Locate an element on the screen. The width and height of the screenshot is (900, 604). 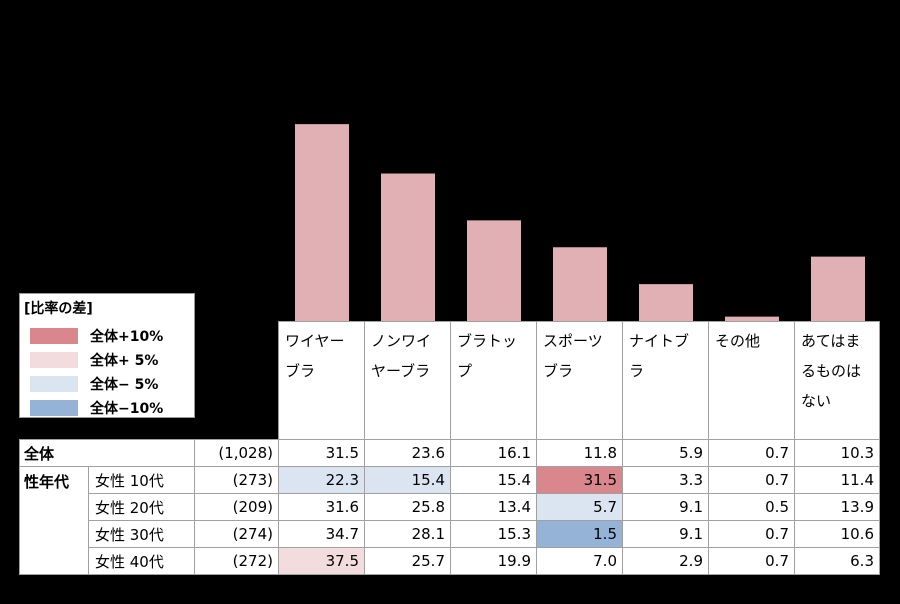
value-cell: 16.1 is located at coordinates (493, 453).